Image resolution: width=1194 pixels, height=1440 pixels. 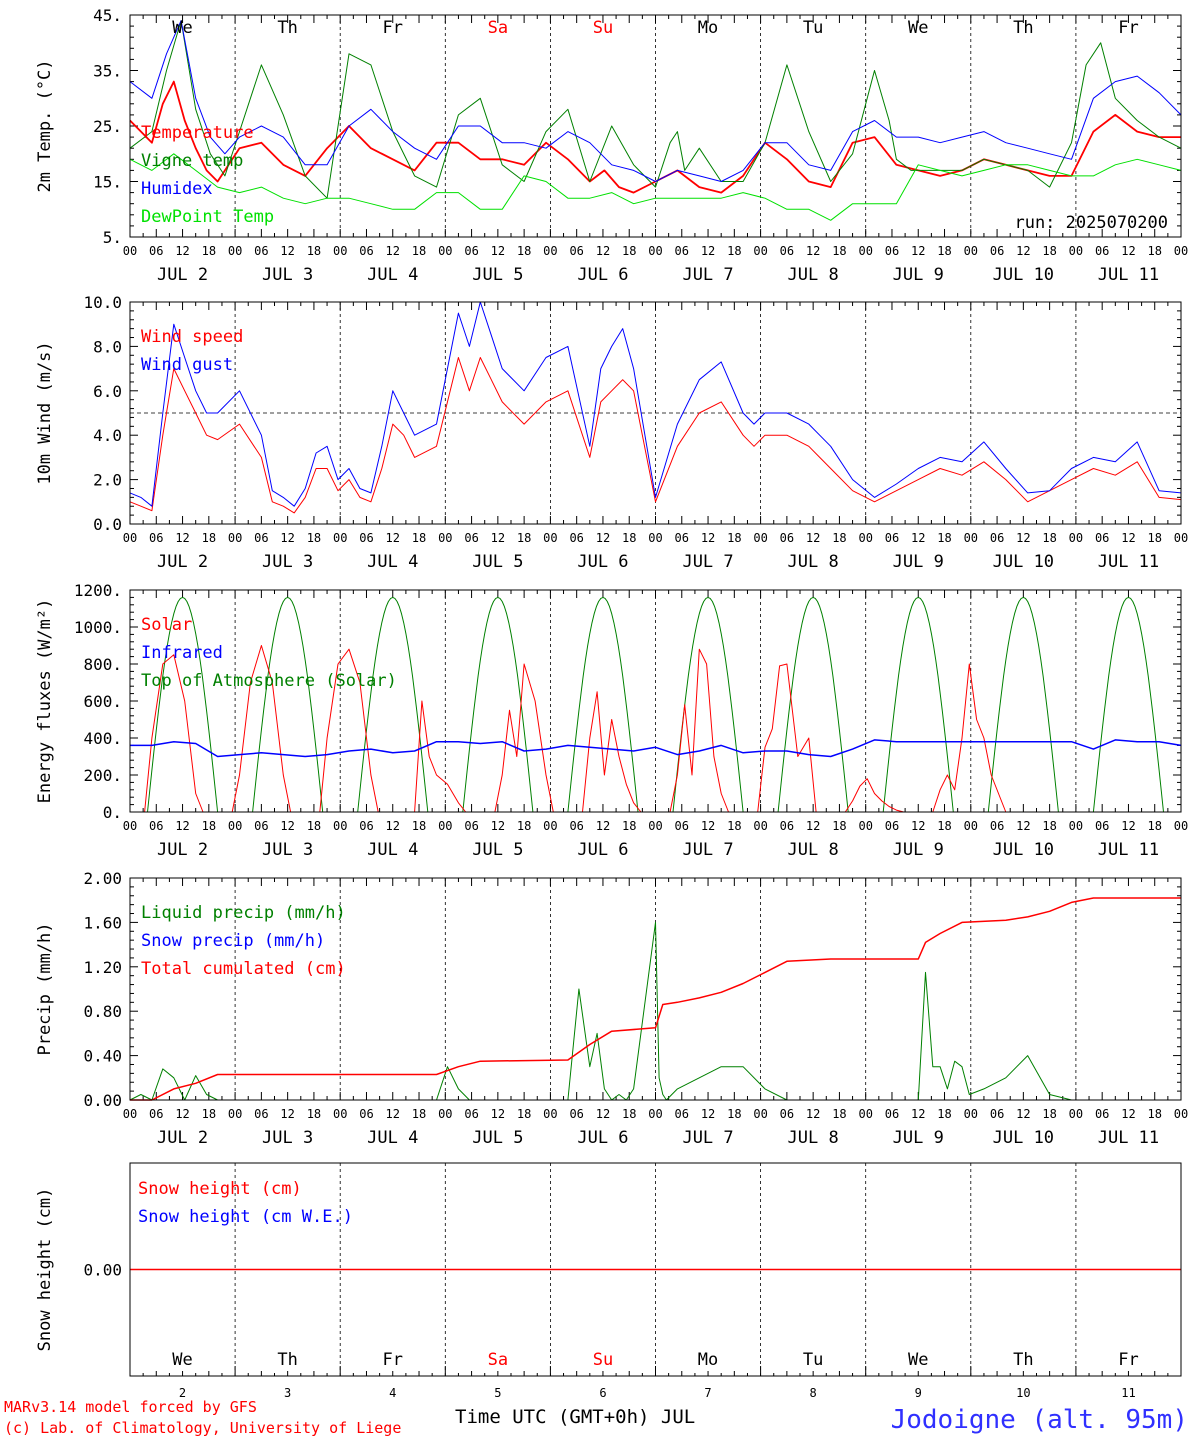 What do you see at coordinates (1023, 1360) in the screenshot?
I see `weekday-label: Th` at bounding box center [1023, 1360].